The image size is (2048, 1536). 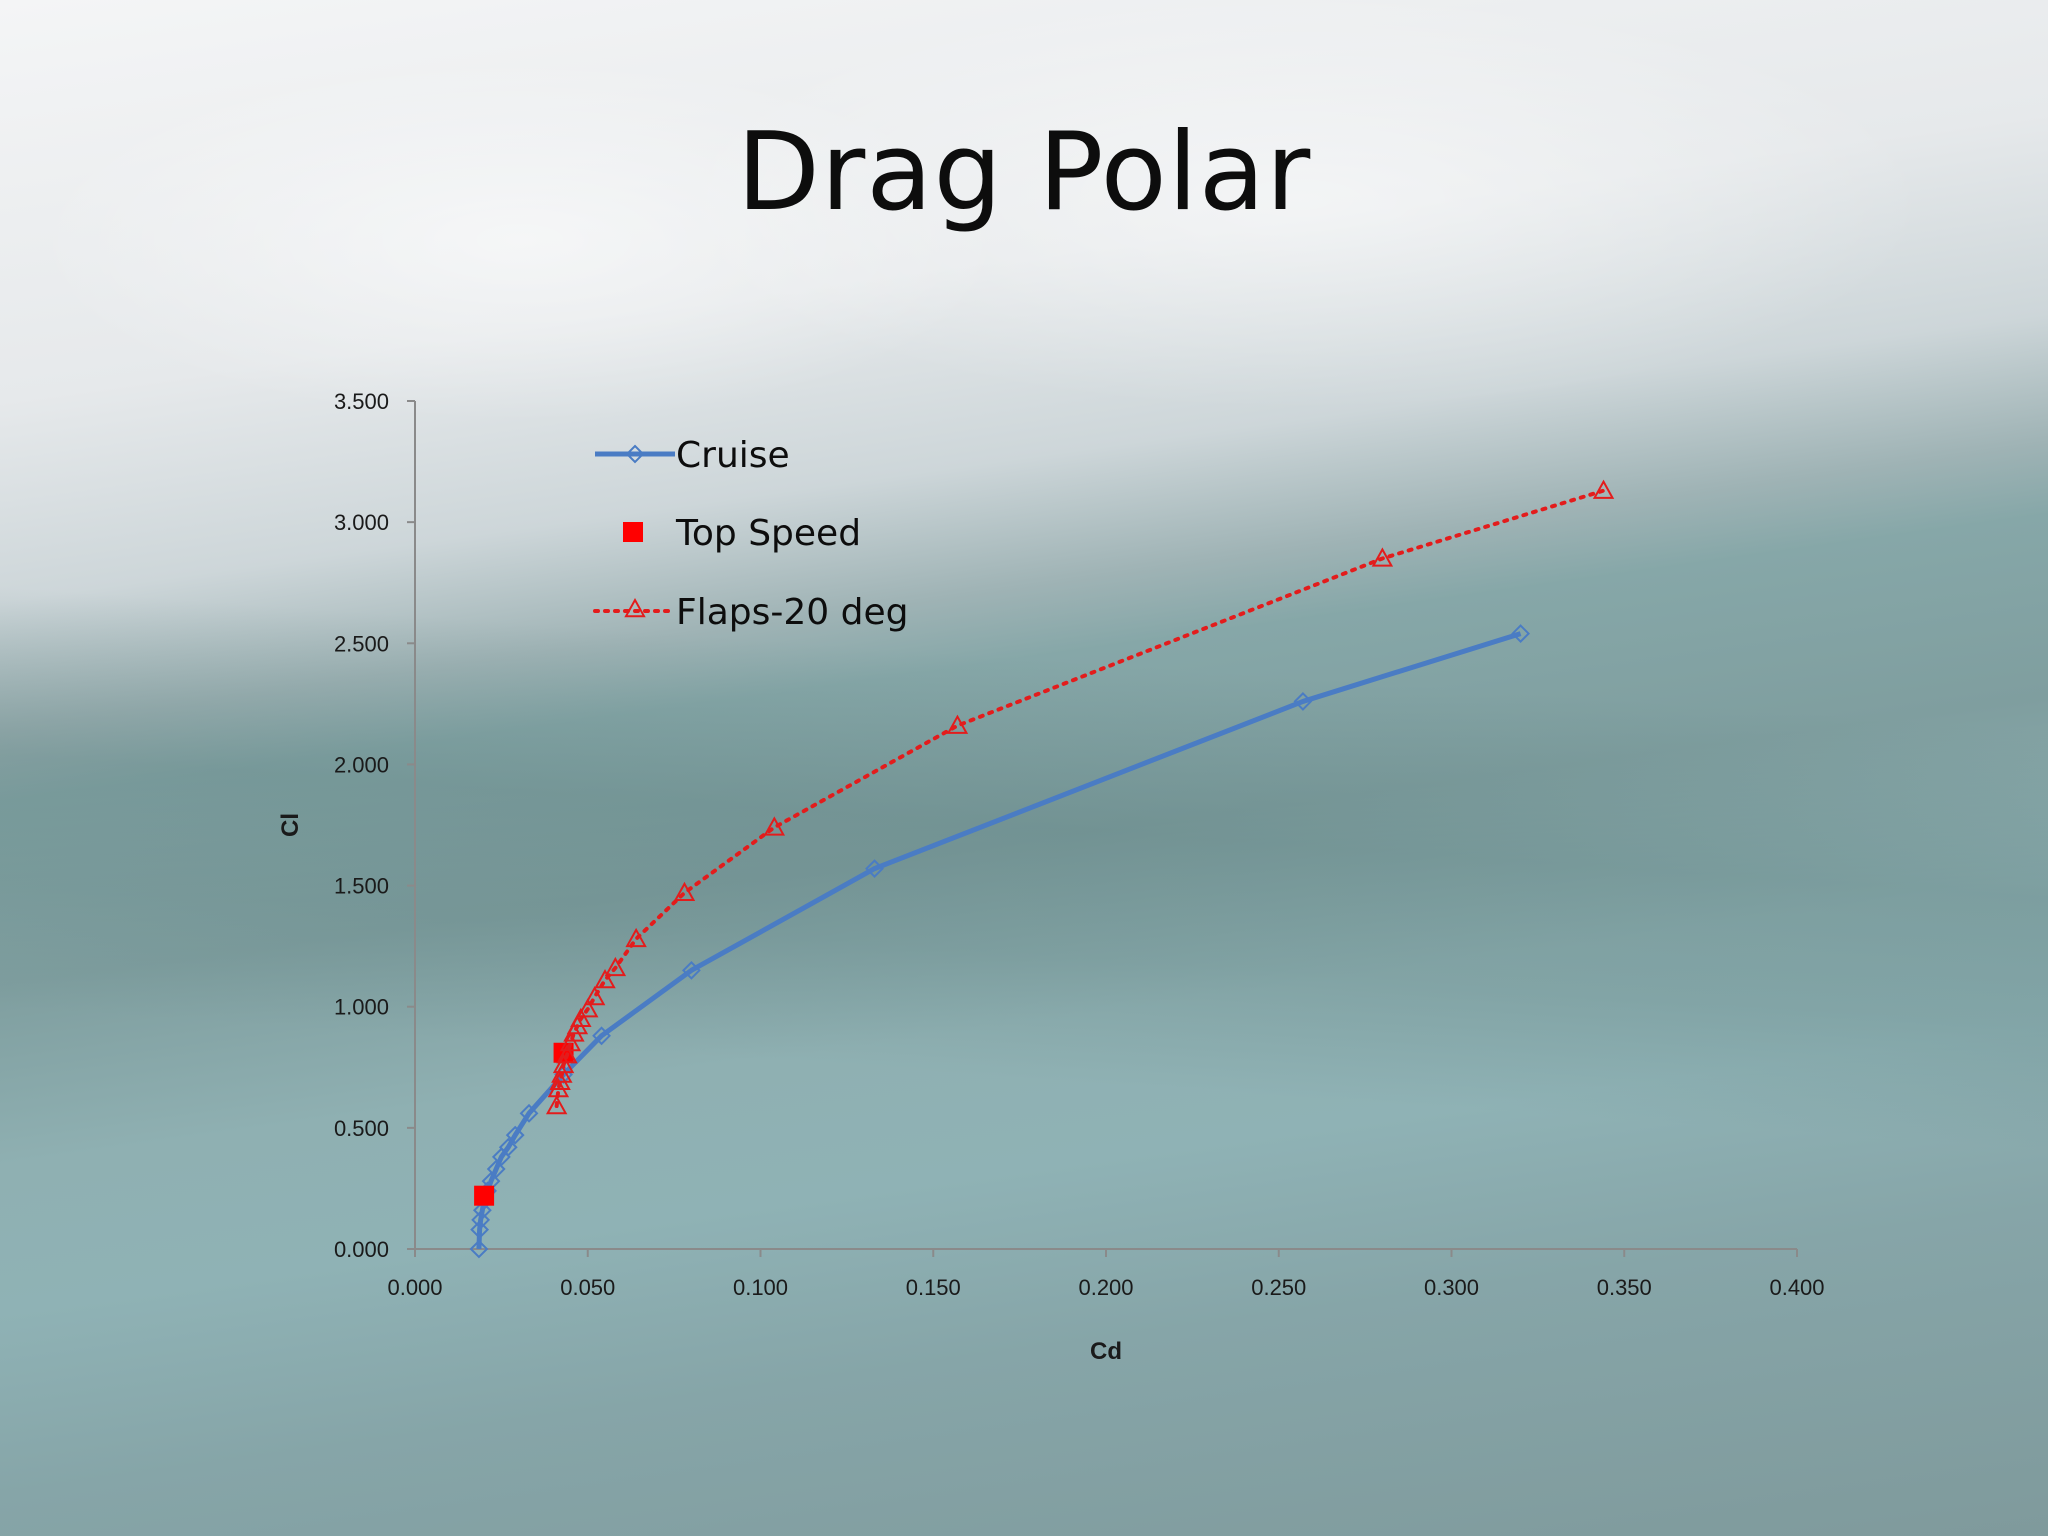 I want to click on x-tick-label: 0.100, so click(x=760, y=1287).